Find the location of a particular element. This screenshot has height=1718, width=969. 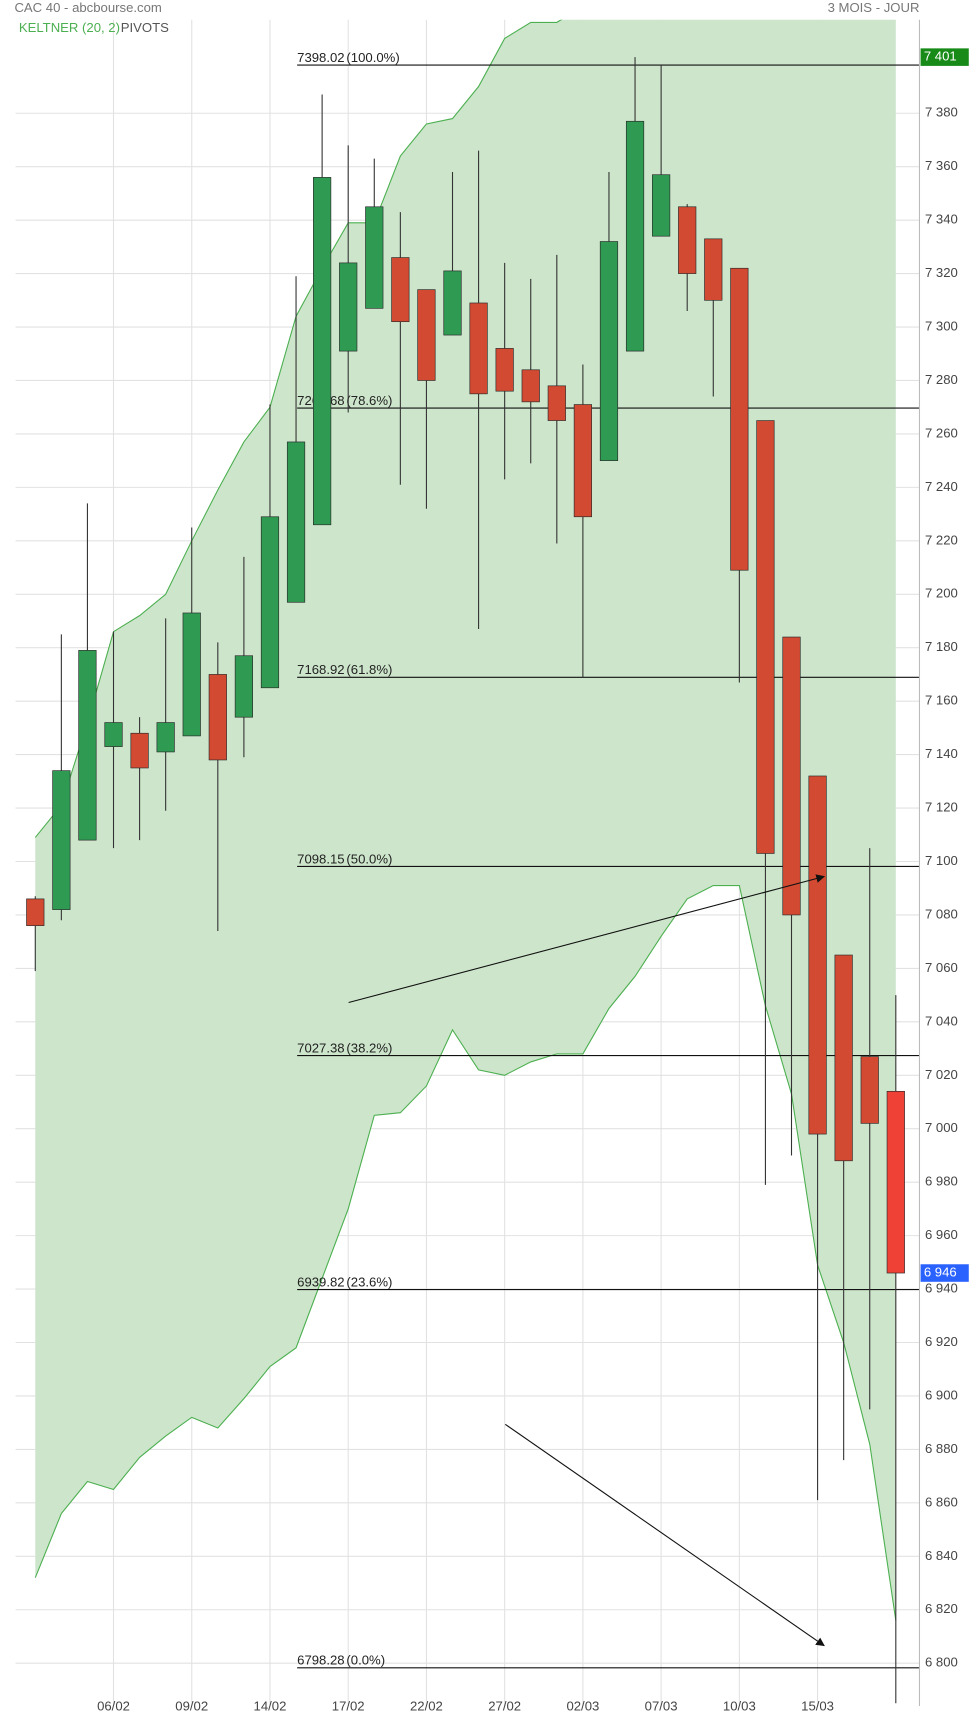

x-tick-label: 15/03 is located at coordinates (817, 1706).